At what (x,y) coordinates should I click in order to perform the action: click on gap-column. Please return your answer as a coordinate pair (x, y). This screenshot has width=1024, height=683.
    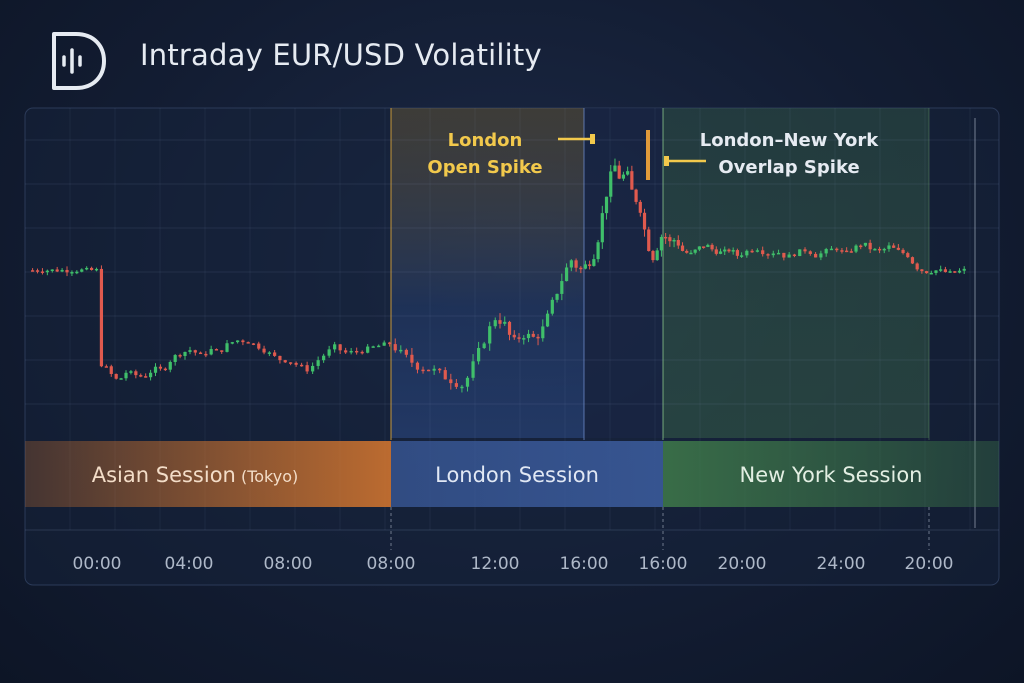
    Looking at the image, I should click on (623, 273).